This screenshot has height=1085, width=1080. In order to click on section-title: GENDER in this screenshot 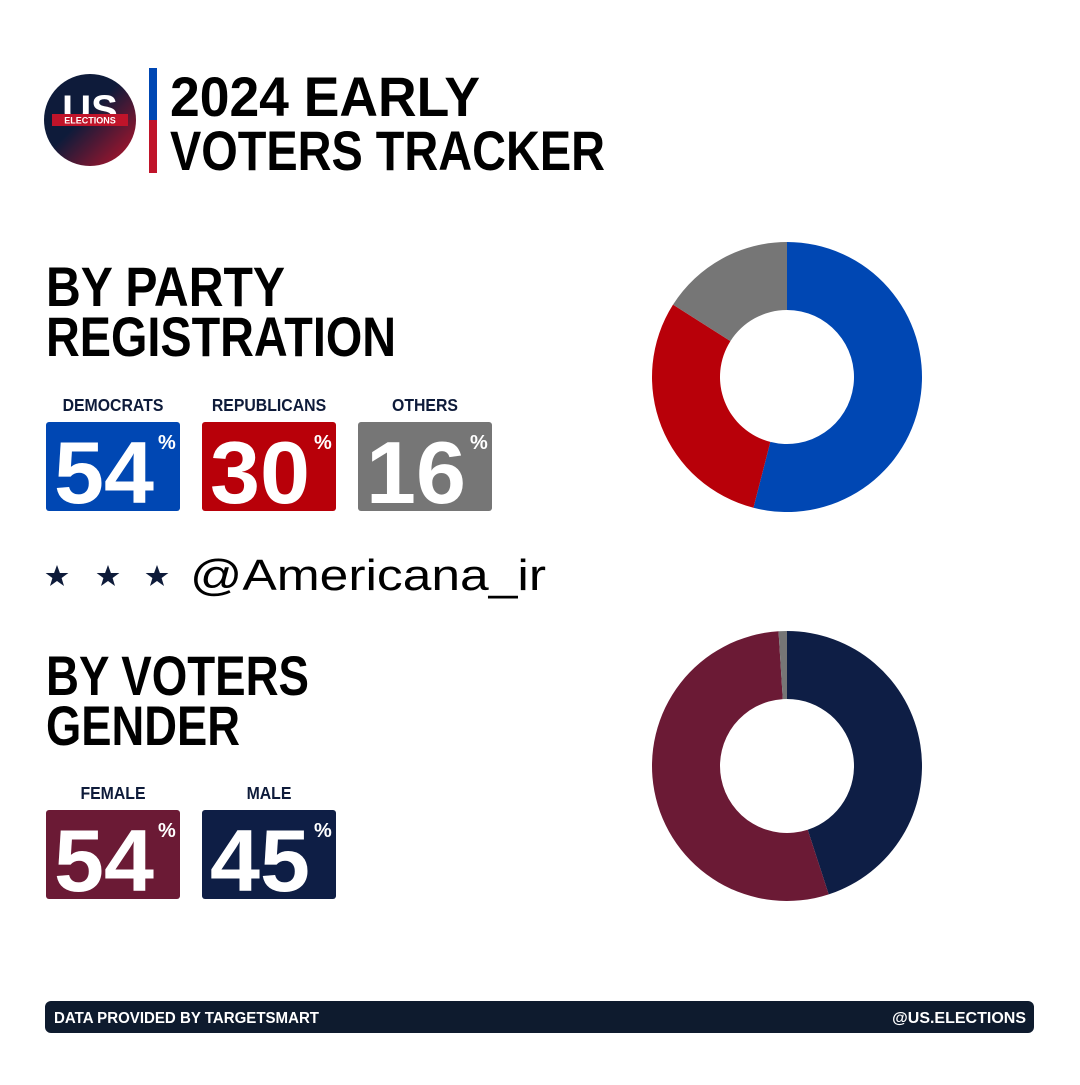, I will do `click(143, 725)`.